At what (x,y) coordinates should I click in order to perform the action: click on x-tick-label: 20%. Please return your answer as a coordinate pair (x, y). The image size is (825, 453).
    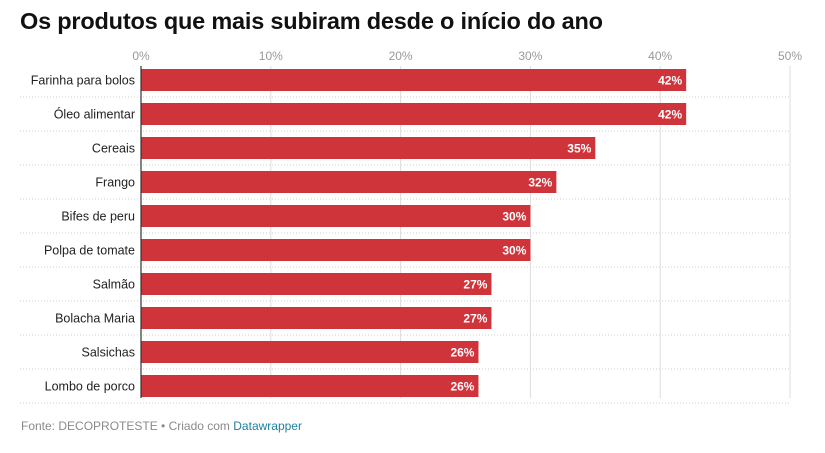
    Looking at the image, I should click on (401, 56).